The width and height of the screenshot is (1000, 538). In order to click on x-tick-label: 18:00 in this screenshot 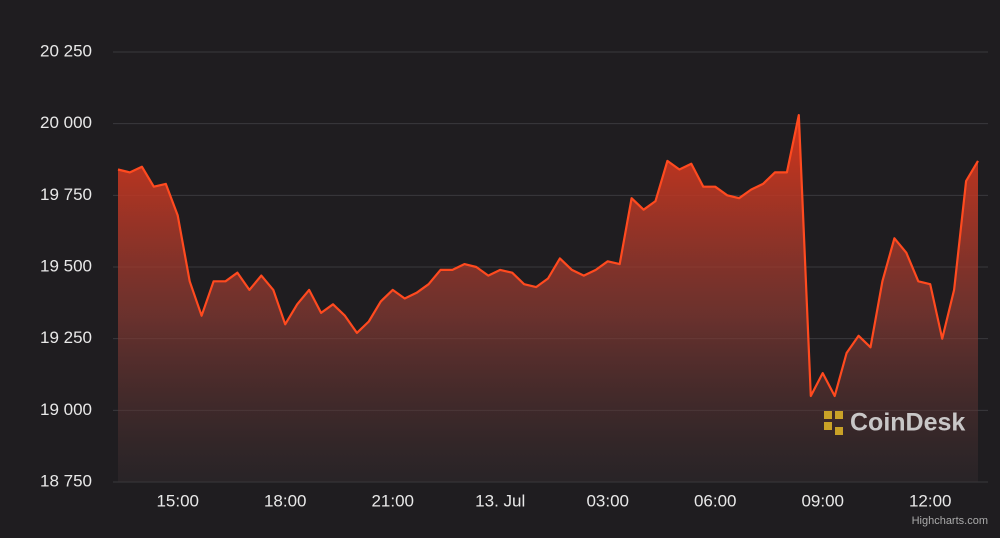, I will do `click(285, 500)`.